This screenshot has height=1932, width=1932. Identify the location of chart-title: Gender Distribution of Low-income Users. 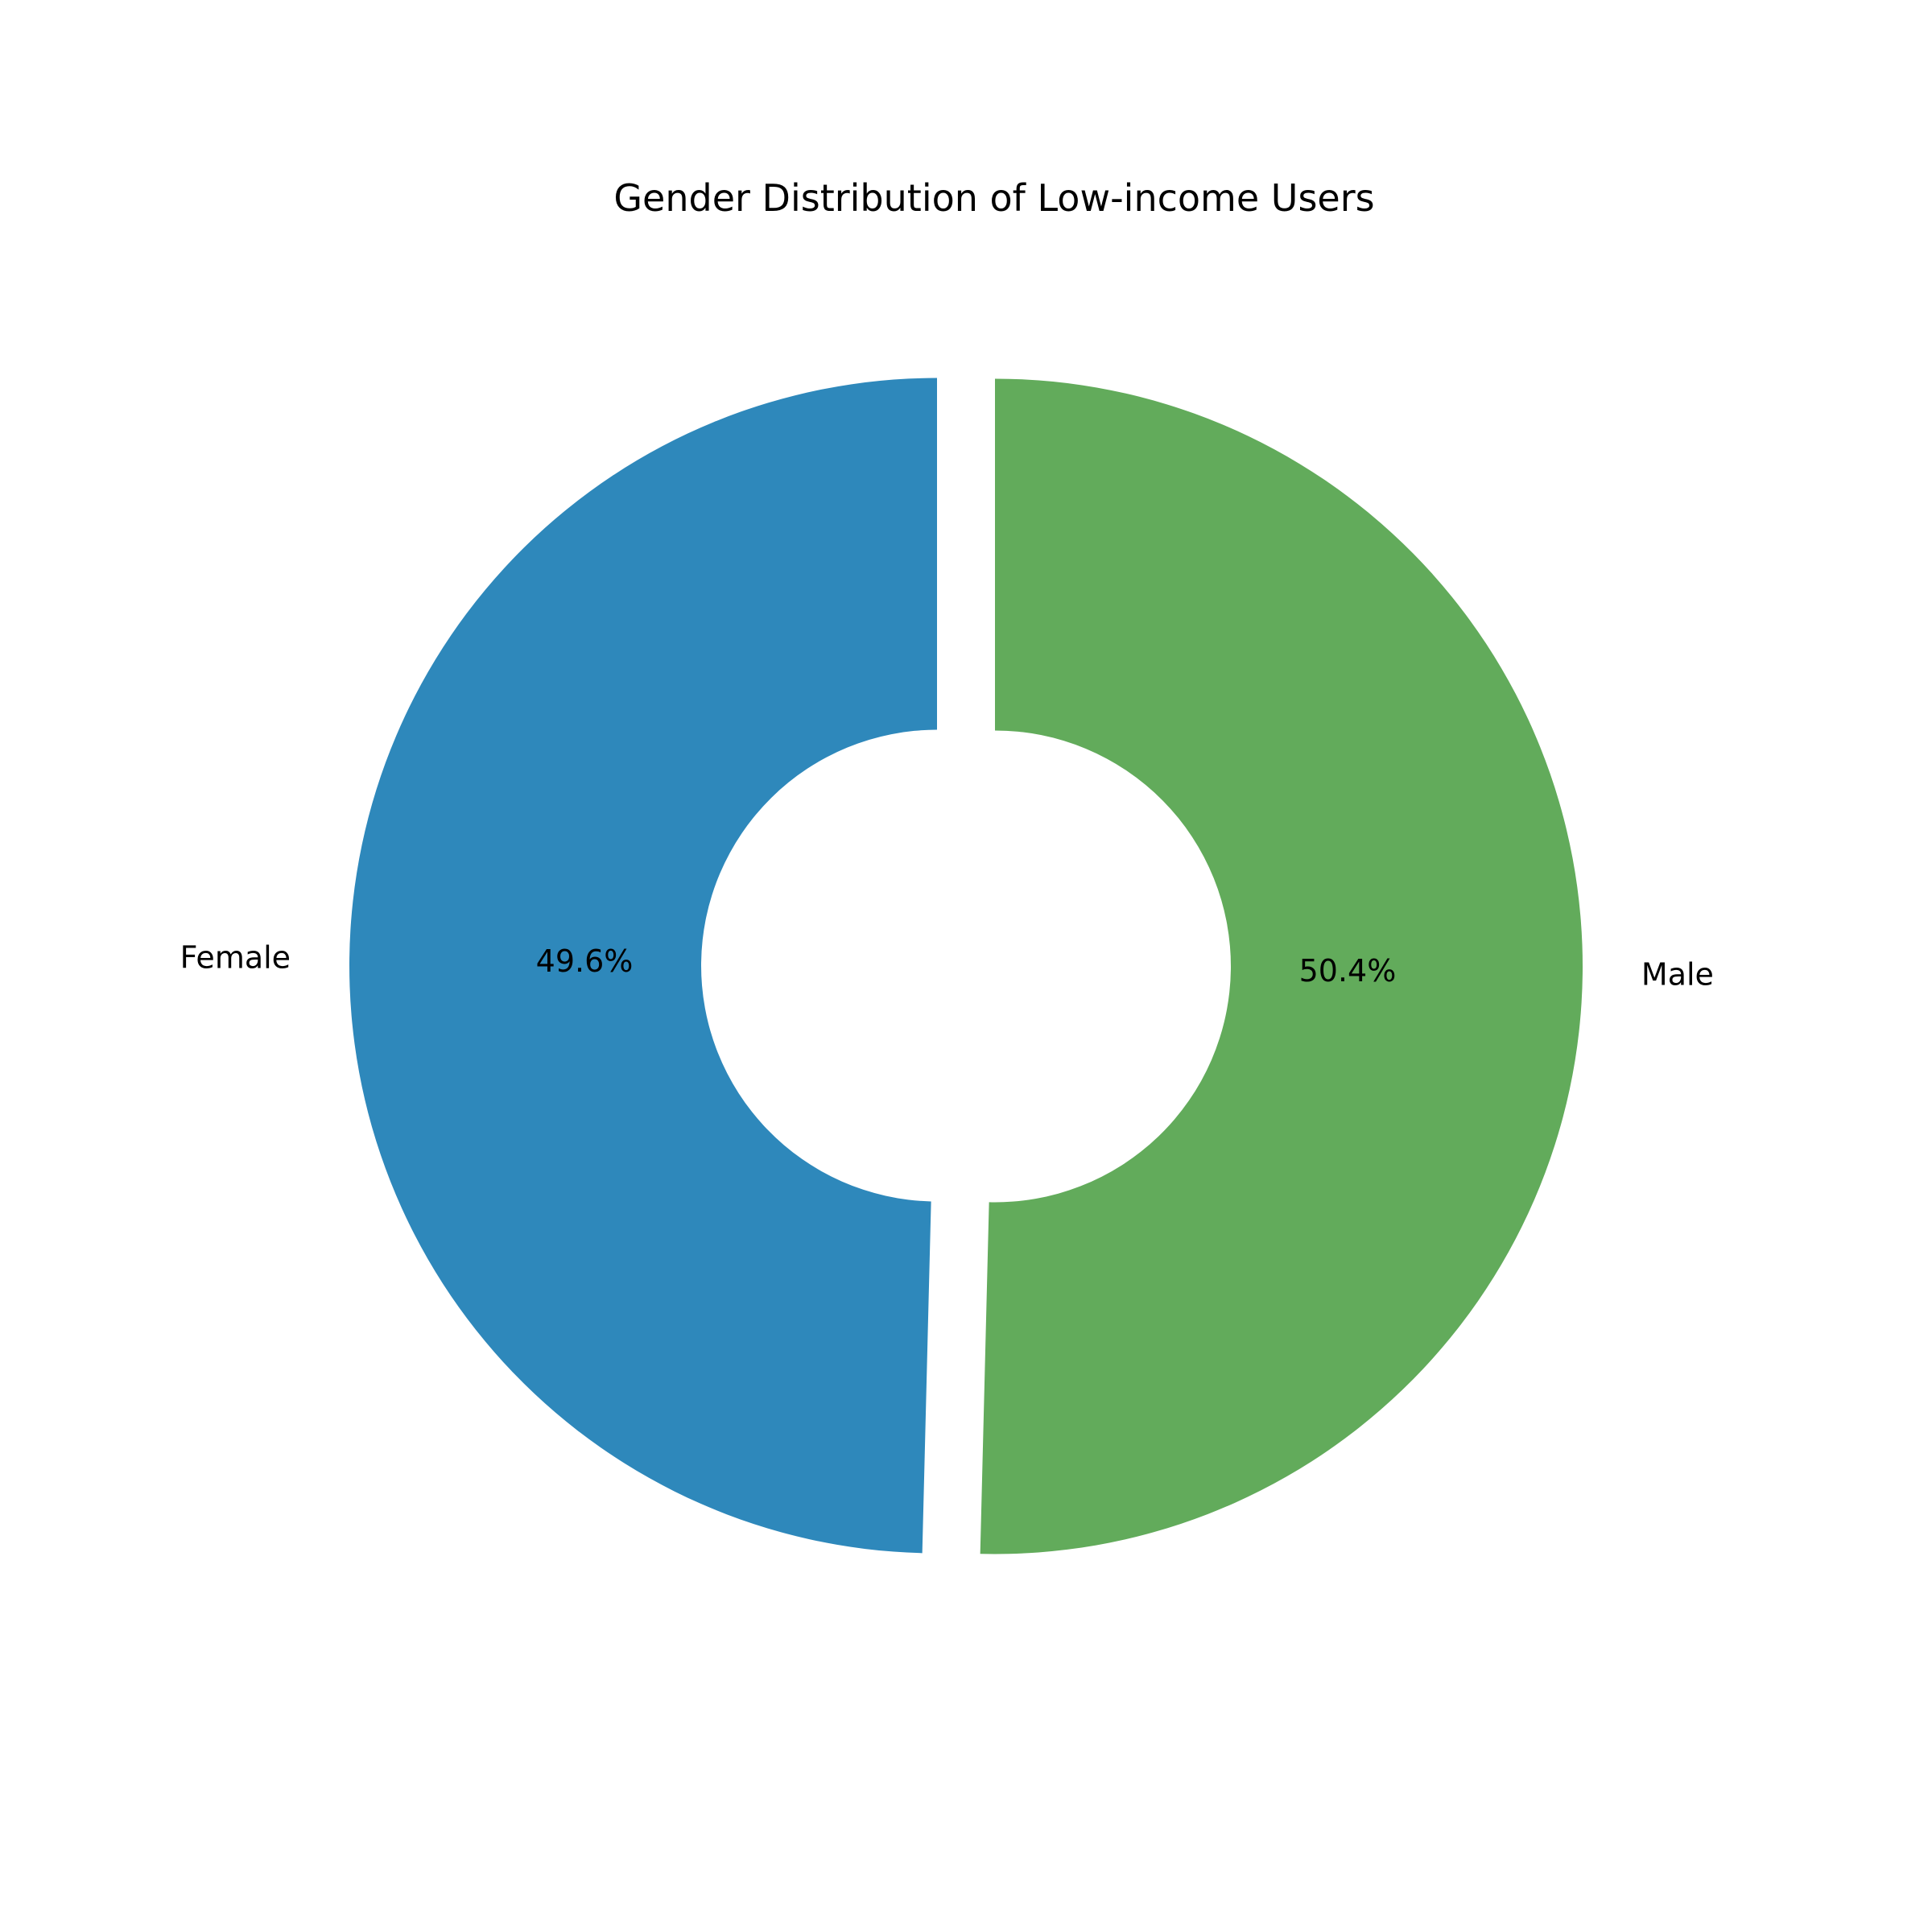
(993, 198).